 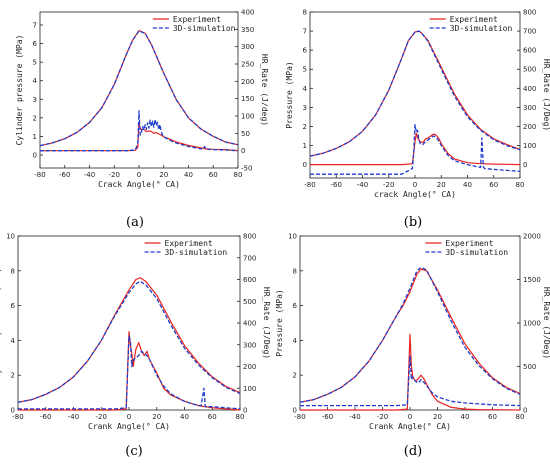 I want to click on y2-tick-label: 700, so click(x=529, y=32).